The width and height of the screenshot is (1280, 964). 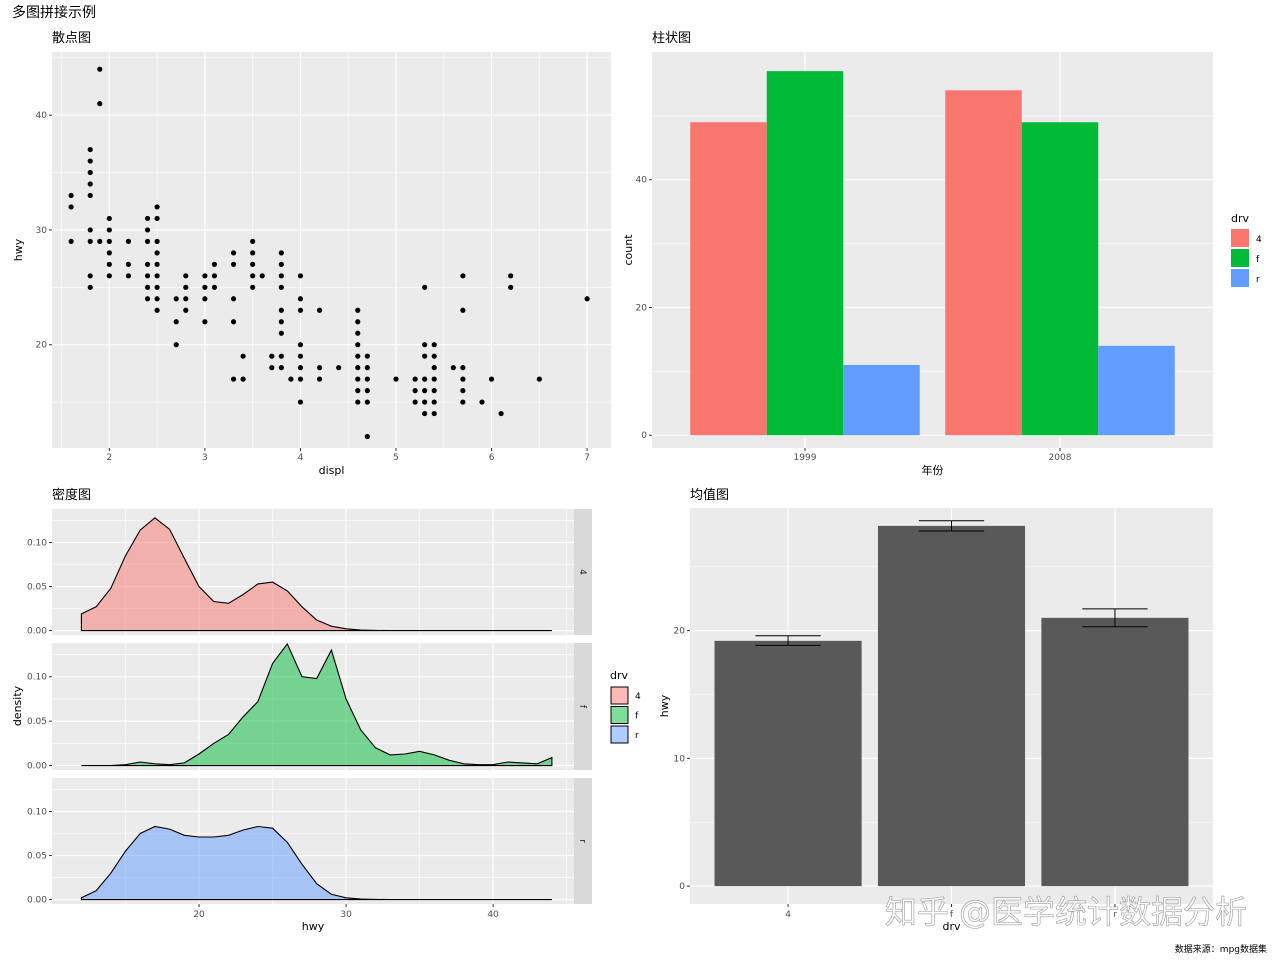 I want to click on density-area-drv-f, so click(x=316, y=704).